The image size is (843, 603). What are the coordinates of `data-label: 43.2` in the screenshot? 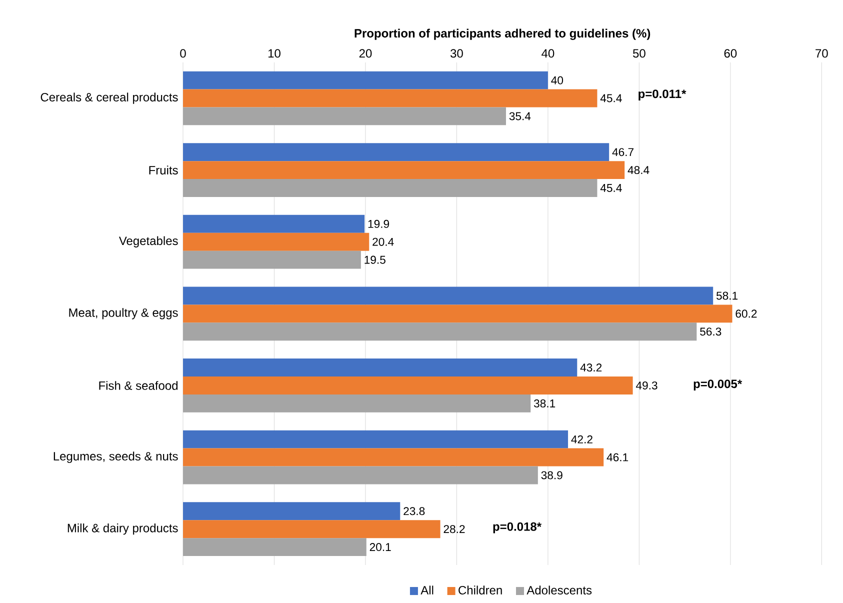 It's located at (591, 368).